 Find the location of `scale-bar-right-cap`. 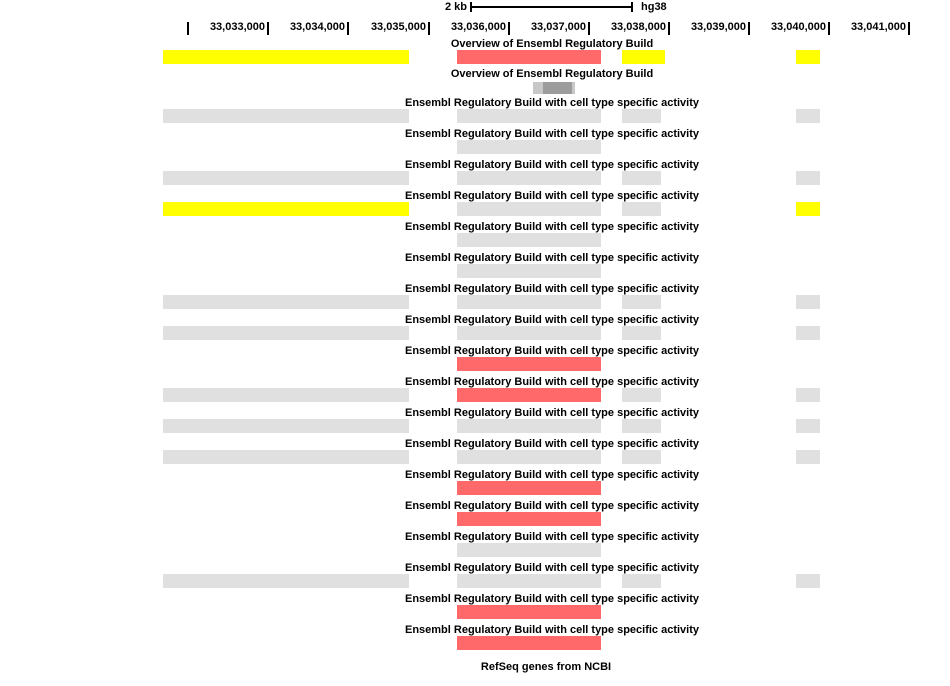

scale-bar-right-cap is located at coordinates (632, 7).